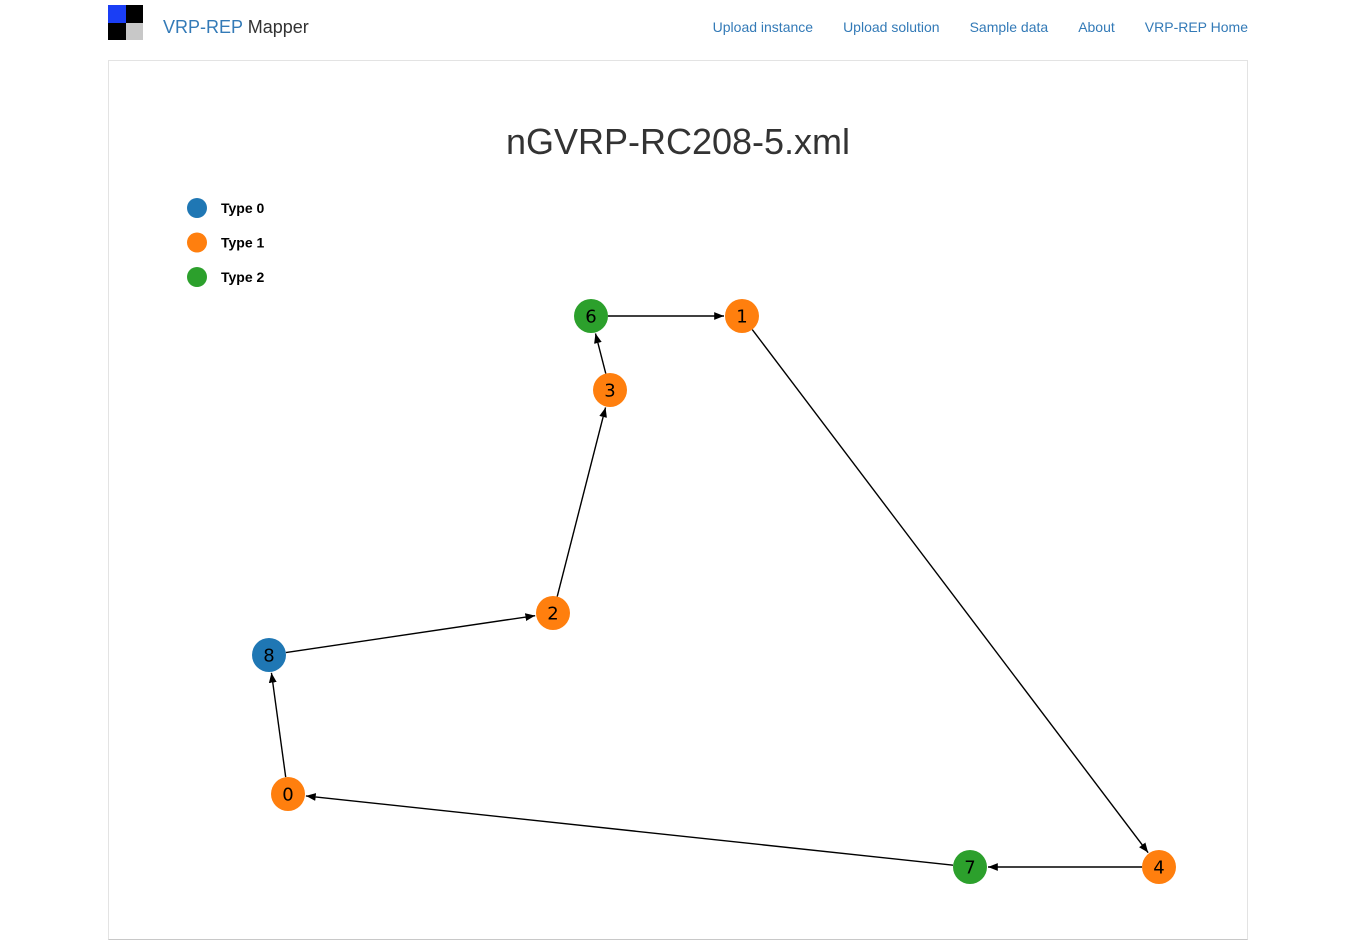 The width and height of the screenshot is (1356, 940). I want to click on legend-label-type-0: Type 0, so click(243, 208).